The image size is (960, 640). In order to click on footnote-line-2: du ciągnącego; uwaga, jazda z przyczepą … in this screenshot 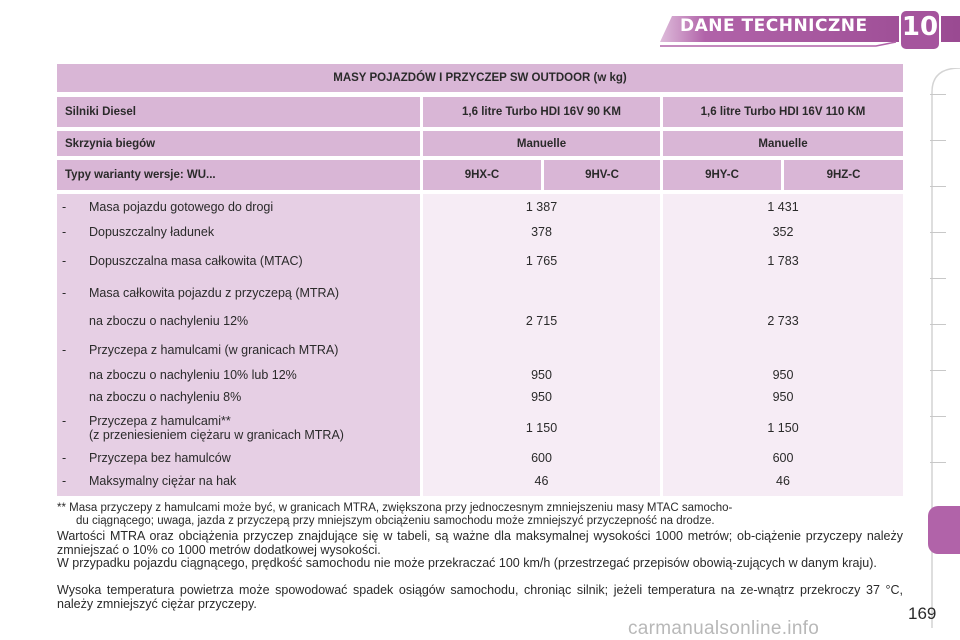, I will do `click(395, 521)`.